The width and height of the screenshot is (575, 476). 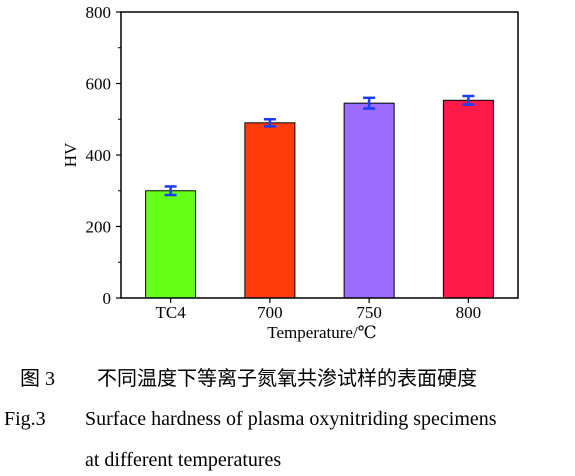 I want to click on y-tick-label: 800, so click(x=99, y=12).